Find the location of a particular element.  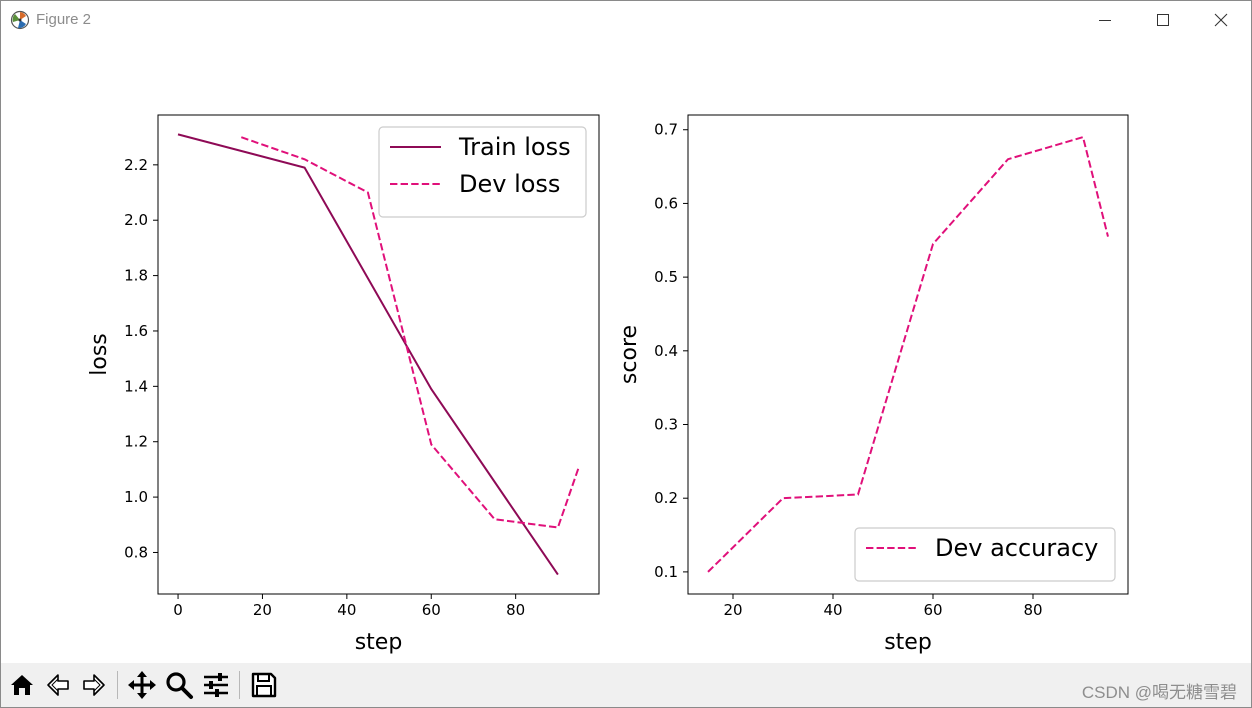

back-button is located at coordinates (58, 685).